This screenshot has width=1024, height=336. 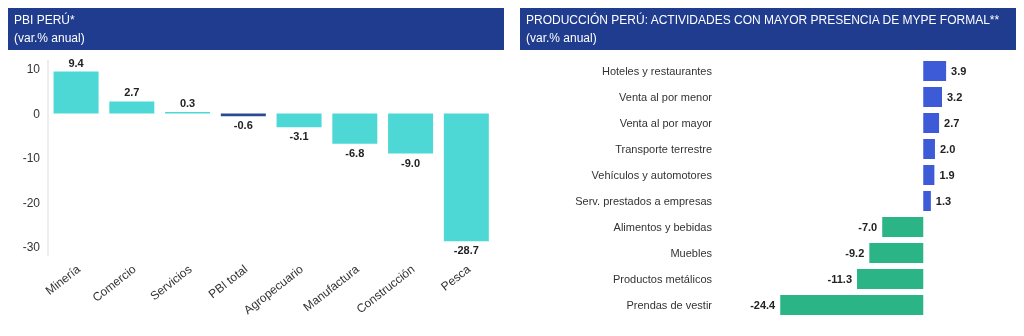 What do you see at coordinates (763, 20) in the screenshot?
I see `chart-title: PRODUCCIÓN PERÚ: ACTIVIDADES CON MAYOR PRESENCIA DE MYPE FORMAL**` at bounding box center [763, 20].